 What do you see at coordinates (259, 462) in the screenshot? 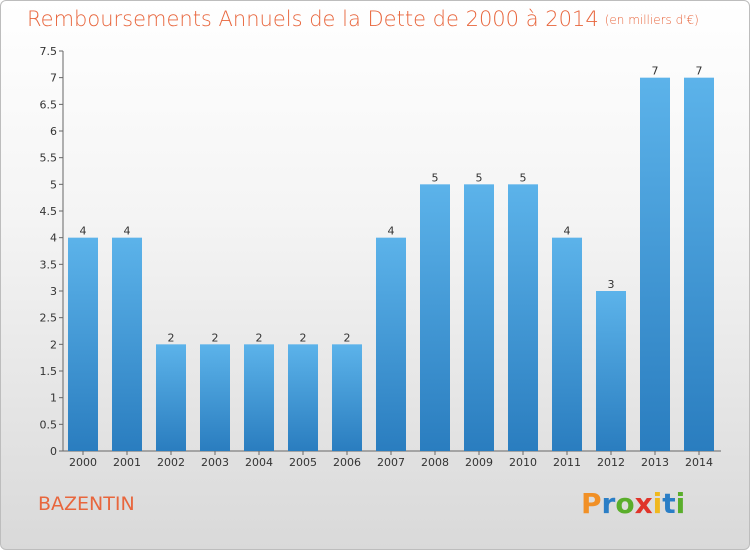
I see `x-tick-label-2004: 2004` at bounding box center [259, 462].